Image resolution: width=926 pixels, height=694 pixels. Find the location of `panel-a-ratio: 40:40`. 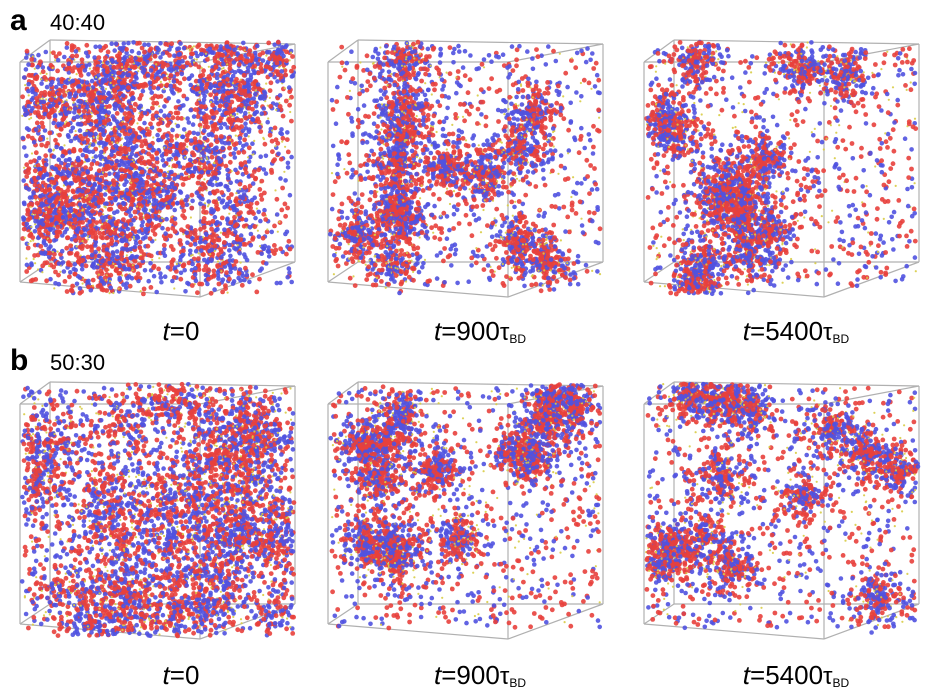

panel-a-ratio: 40:40 is located at coordinates (77, 23).